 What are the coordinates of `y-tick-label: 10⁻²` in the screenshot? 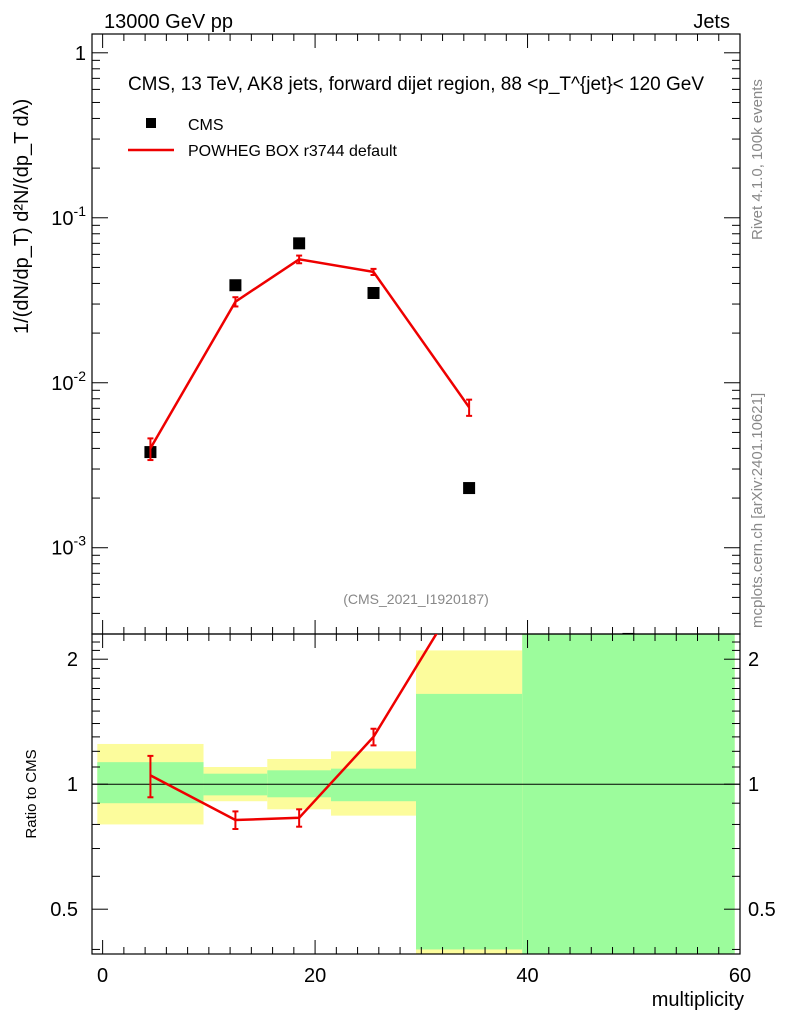 It's located at (68, 381).